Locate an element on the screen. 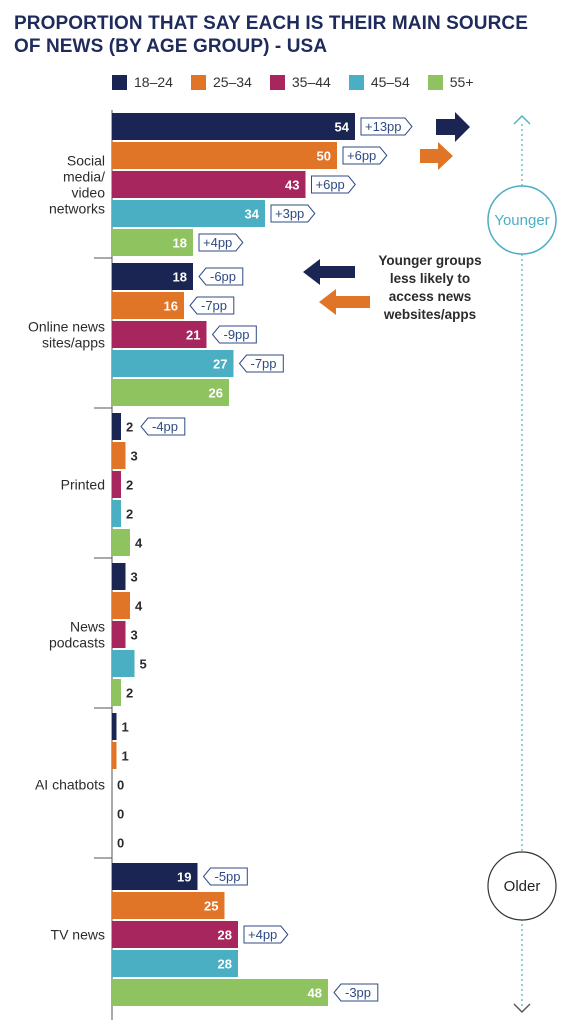 The width and height of the screenshot is (568, 1024). category-label: News is located at coordinates (87, 627).